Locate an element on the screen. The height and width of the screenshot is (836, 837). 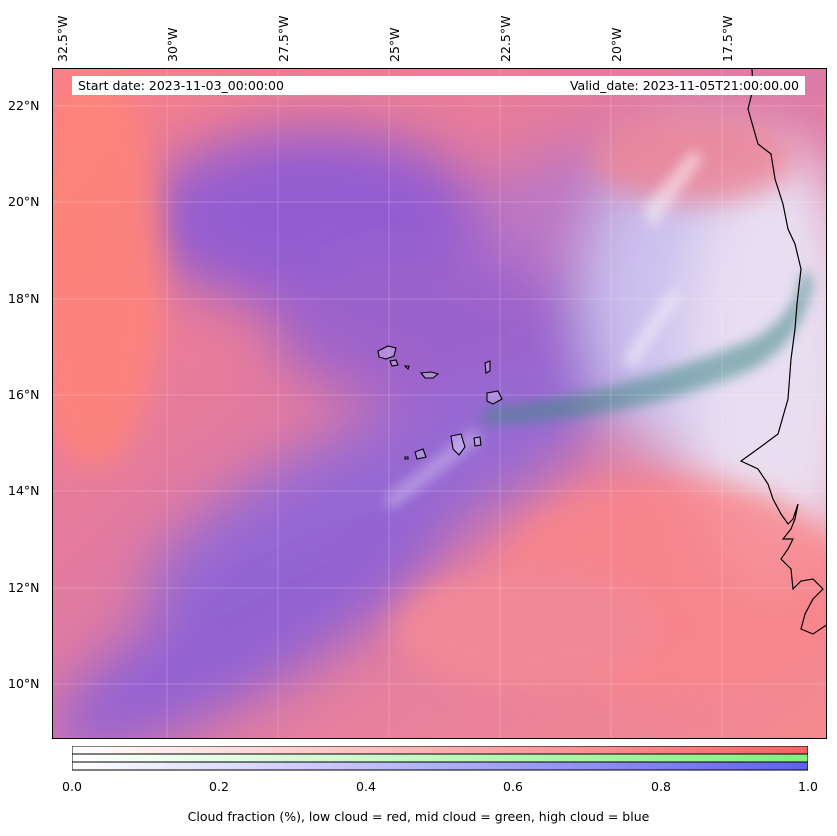
mid-cloud-layer is located at coordinates (648, 346).